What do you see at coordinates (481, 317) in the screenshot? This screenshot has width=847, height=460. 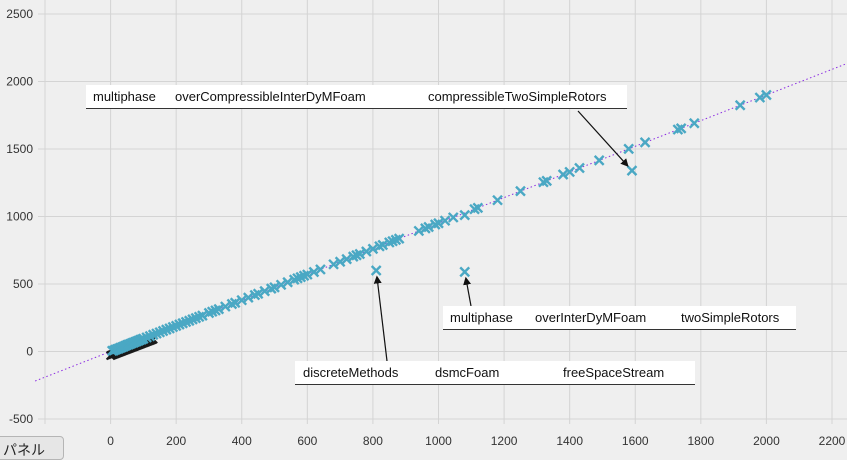 I see `annotation-1-label-1: multiphase` at bounding box center [481, 317].